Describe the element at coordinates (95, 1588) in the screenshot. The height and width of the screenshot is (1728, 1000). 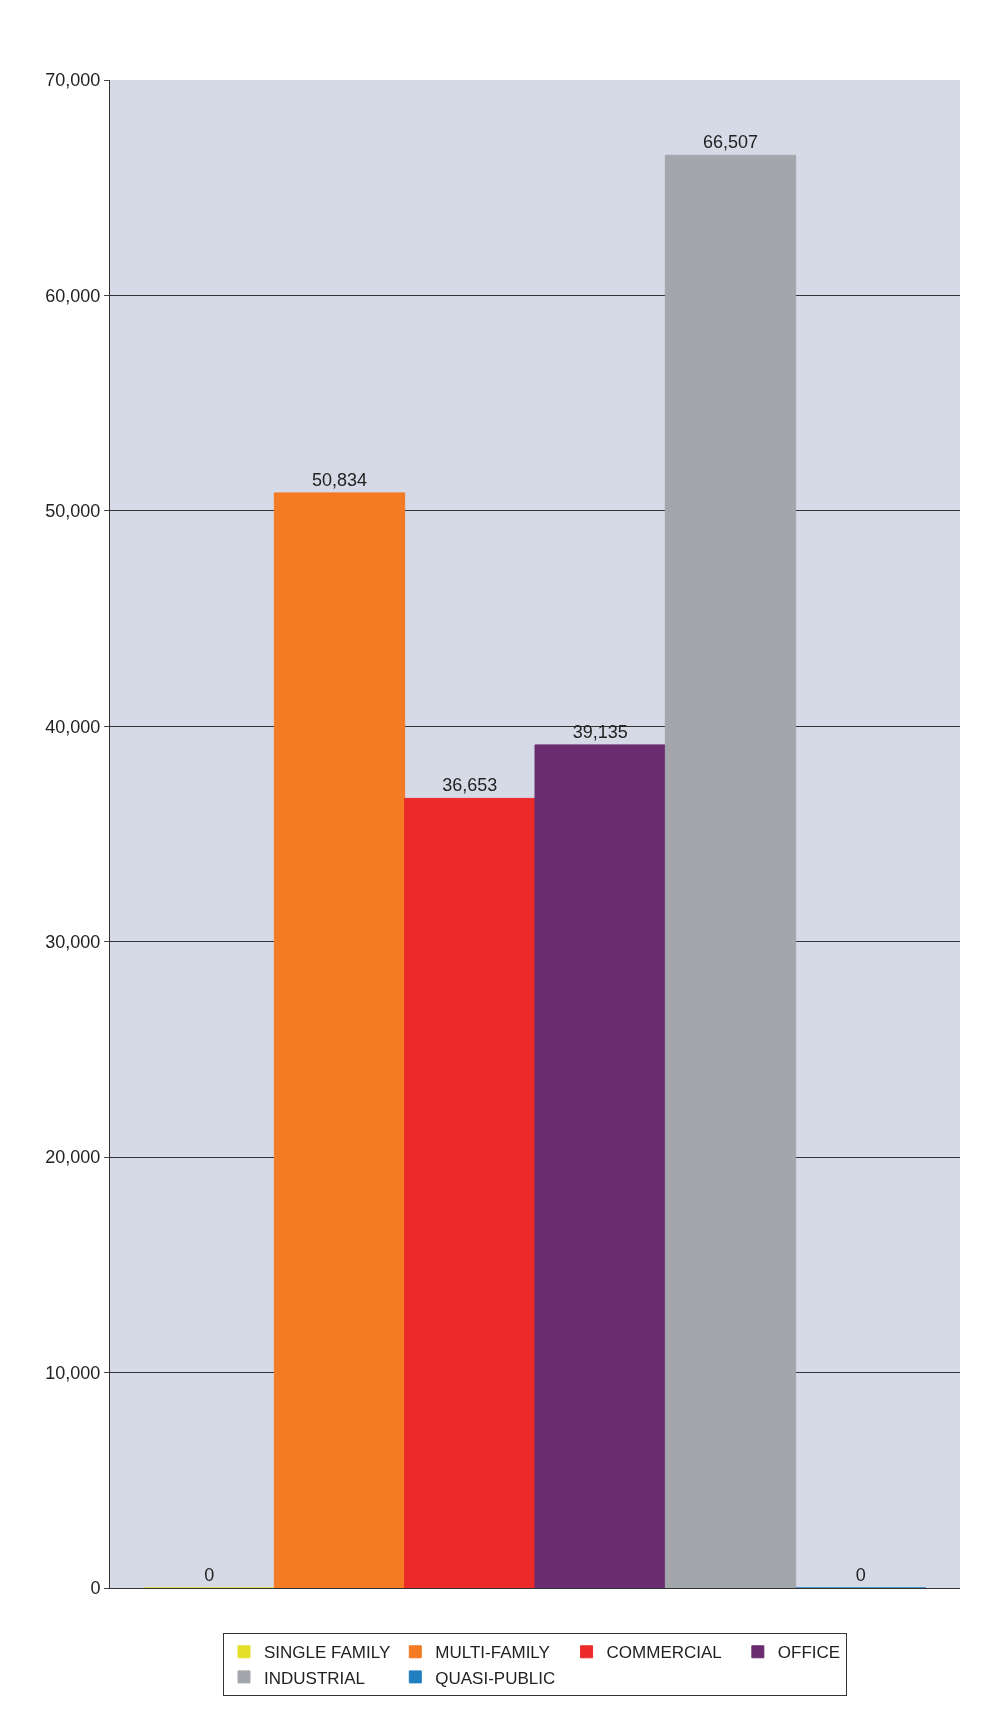
I see `y-tick-label: 0` at that location.